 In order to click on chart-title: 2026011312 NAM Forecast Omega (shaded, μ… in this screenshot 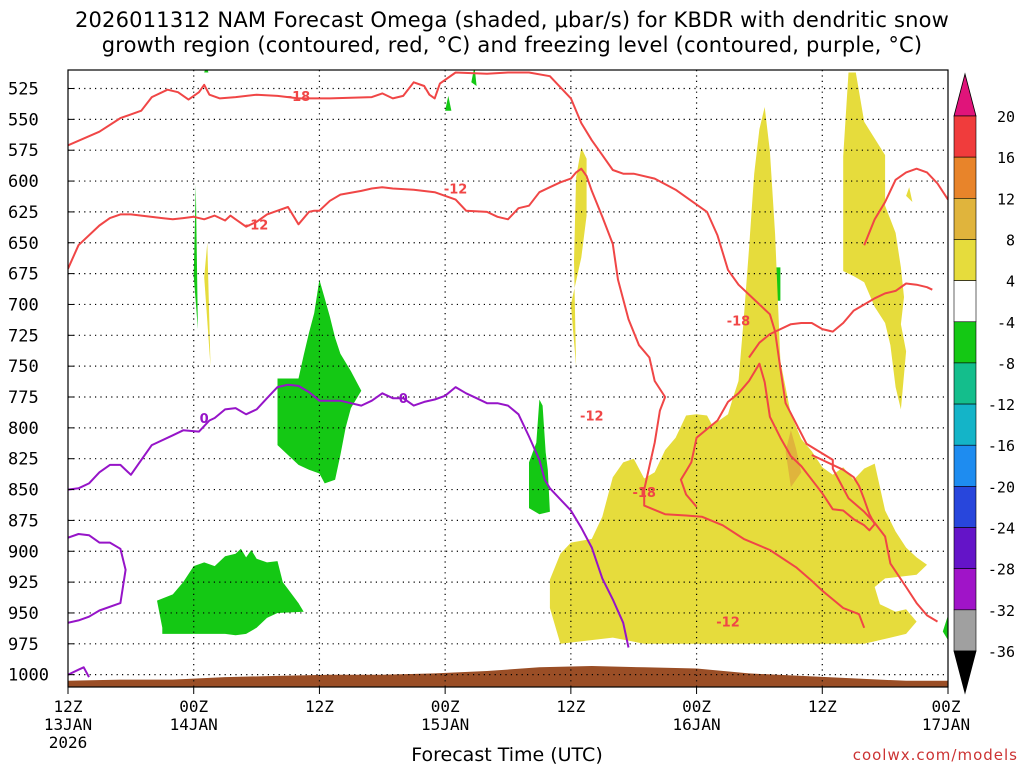, I will do `click(512, 33)`.